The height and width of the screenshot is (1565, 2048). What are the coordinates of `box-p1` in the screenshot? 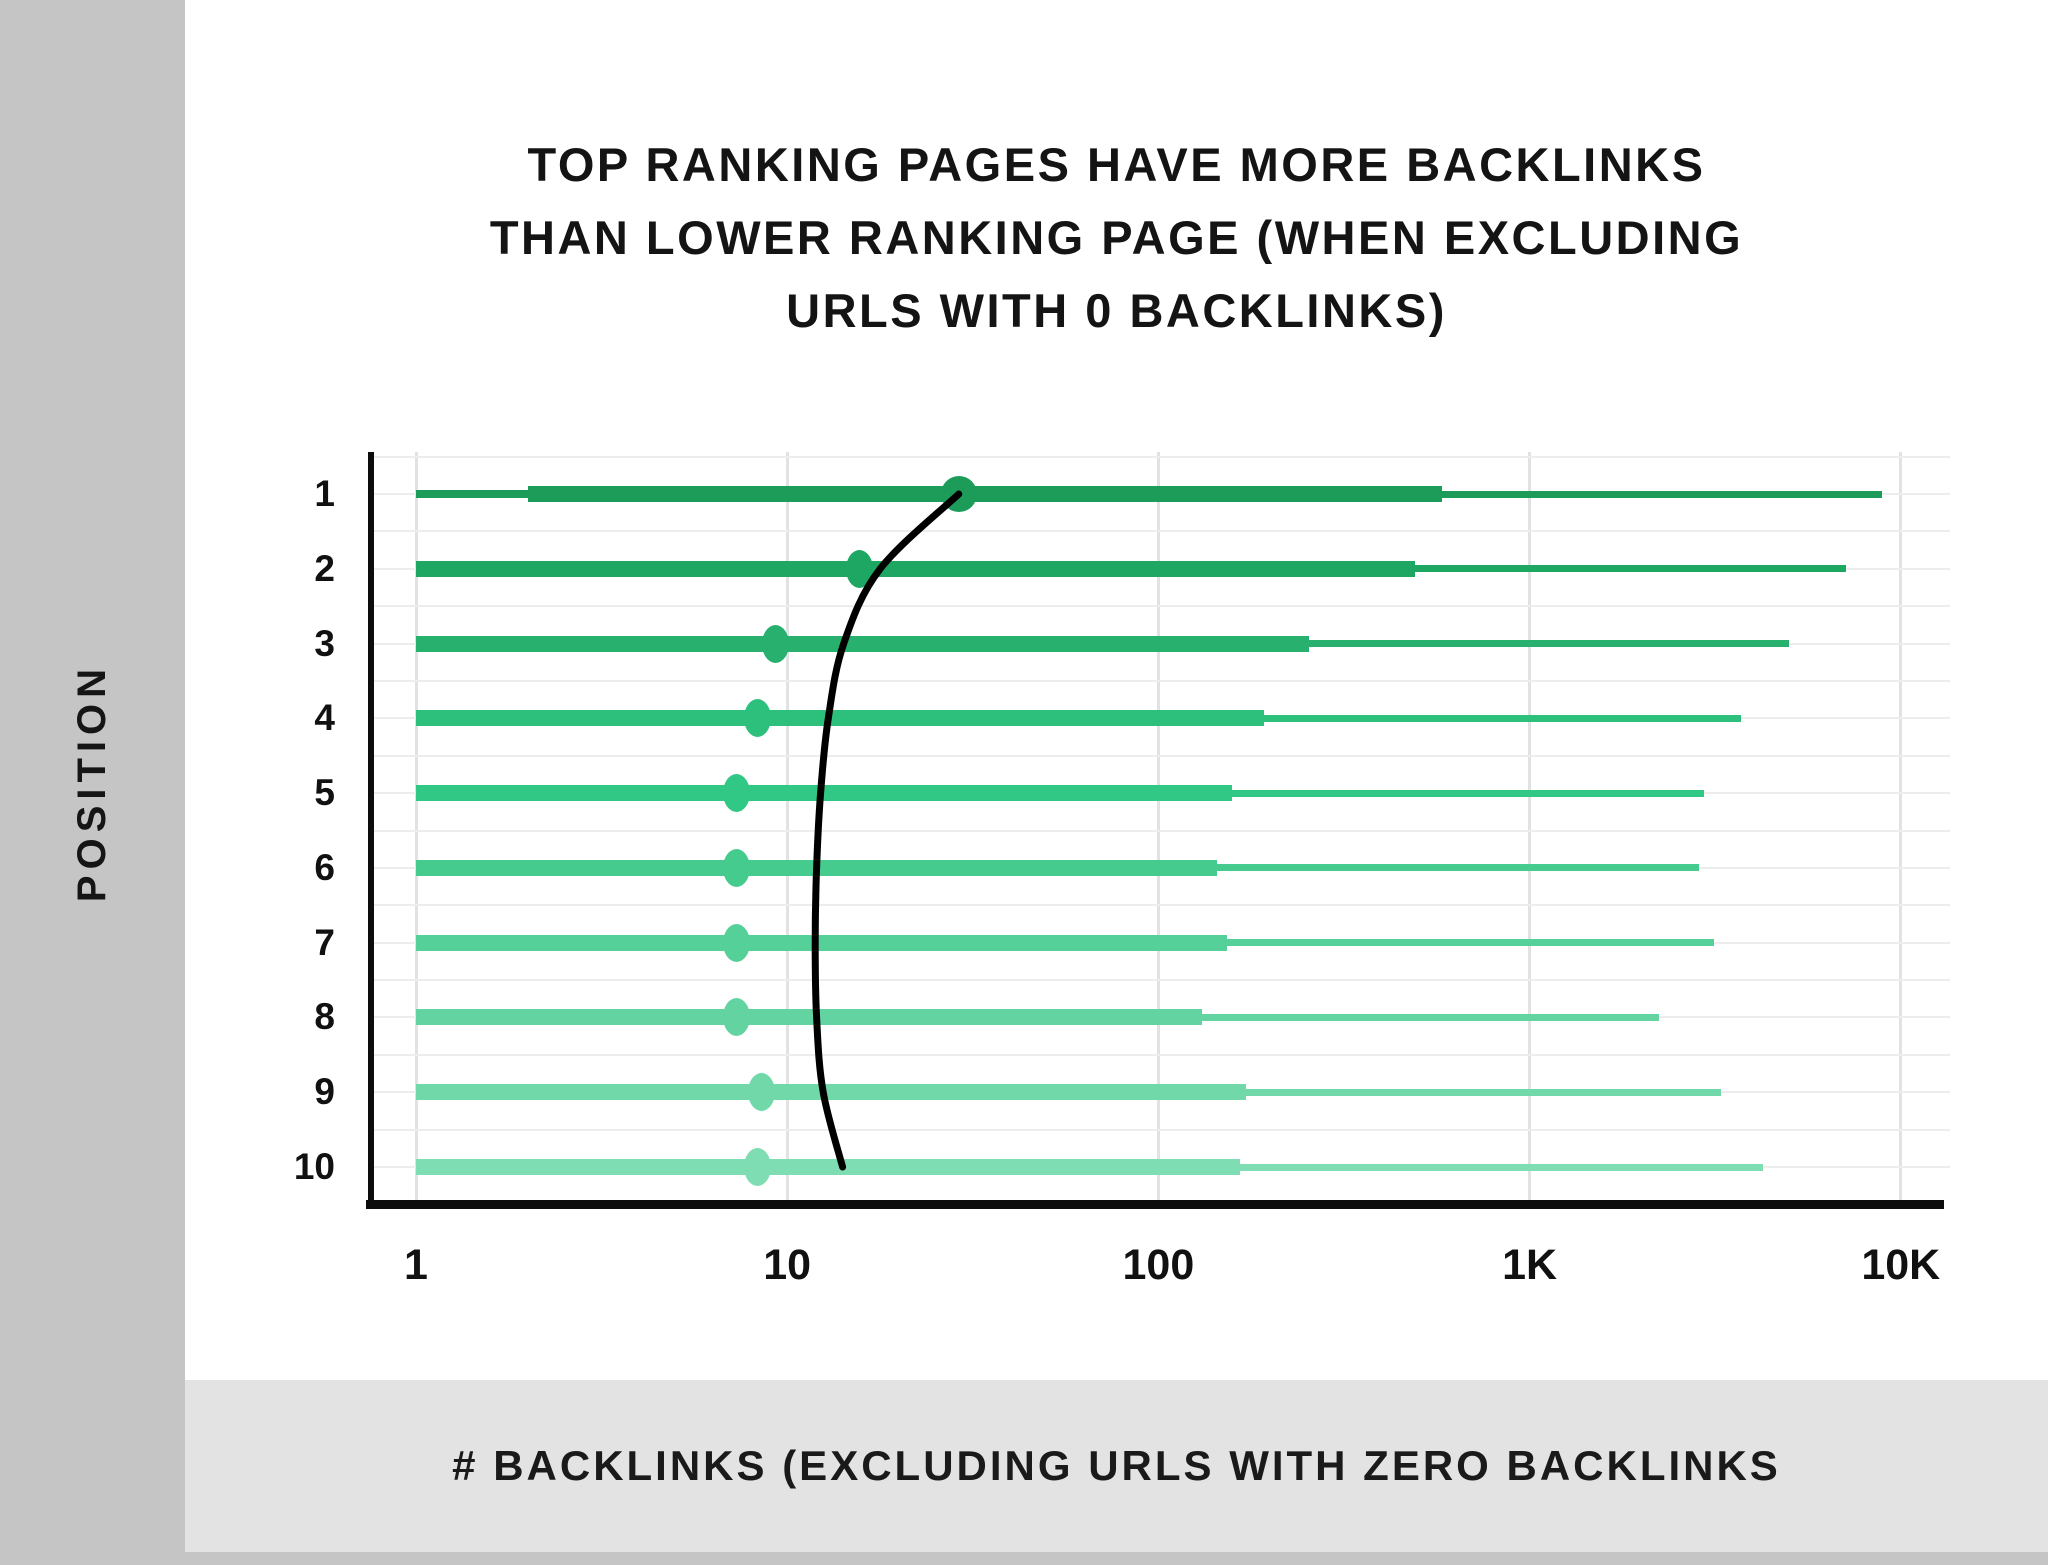 It's located at (984, 494).